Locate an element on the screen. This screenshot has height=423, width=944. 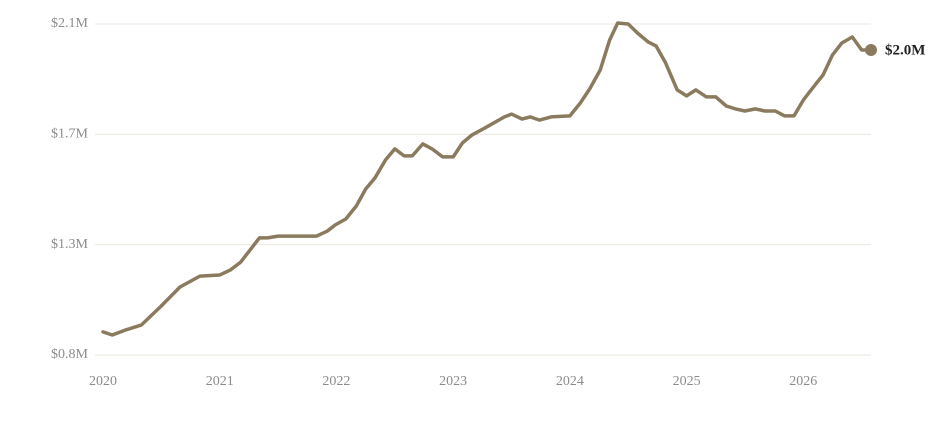
y-tick-label: $1.7M is located at coordinates (70, 134).